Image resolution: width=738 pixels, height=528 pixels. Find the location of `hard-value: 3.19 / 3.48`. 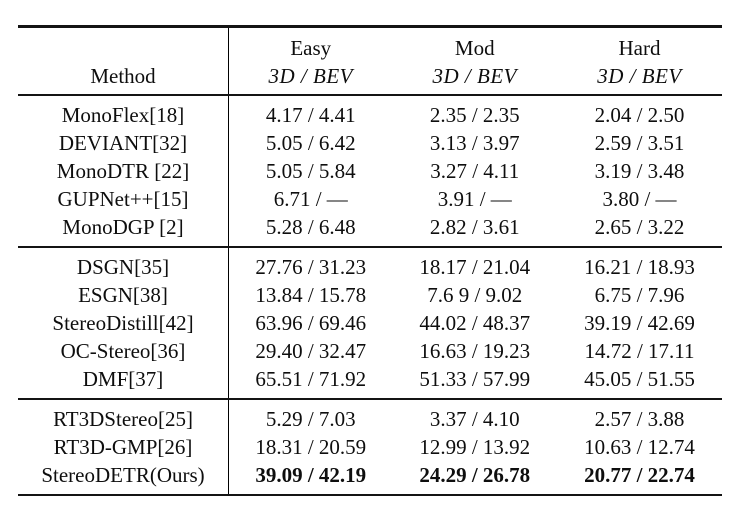

hard-value: 3.19 / 3.48 is located at coordinates (639, 170).